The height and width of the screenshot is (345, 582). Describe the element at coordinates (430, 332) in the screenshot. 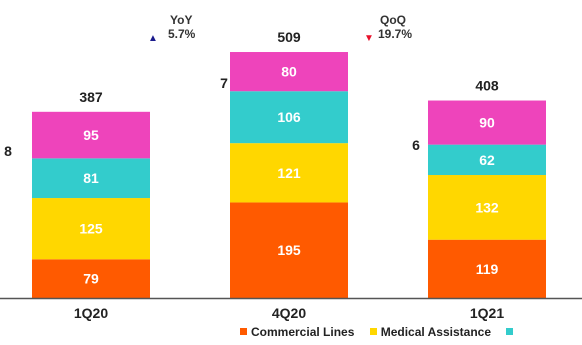

I see `legend-item-medical-assistance: Medical Assistance` at that location.